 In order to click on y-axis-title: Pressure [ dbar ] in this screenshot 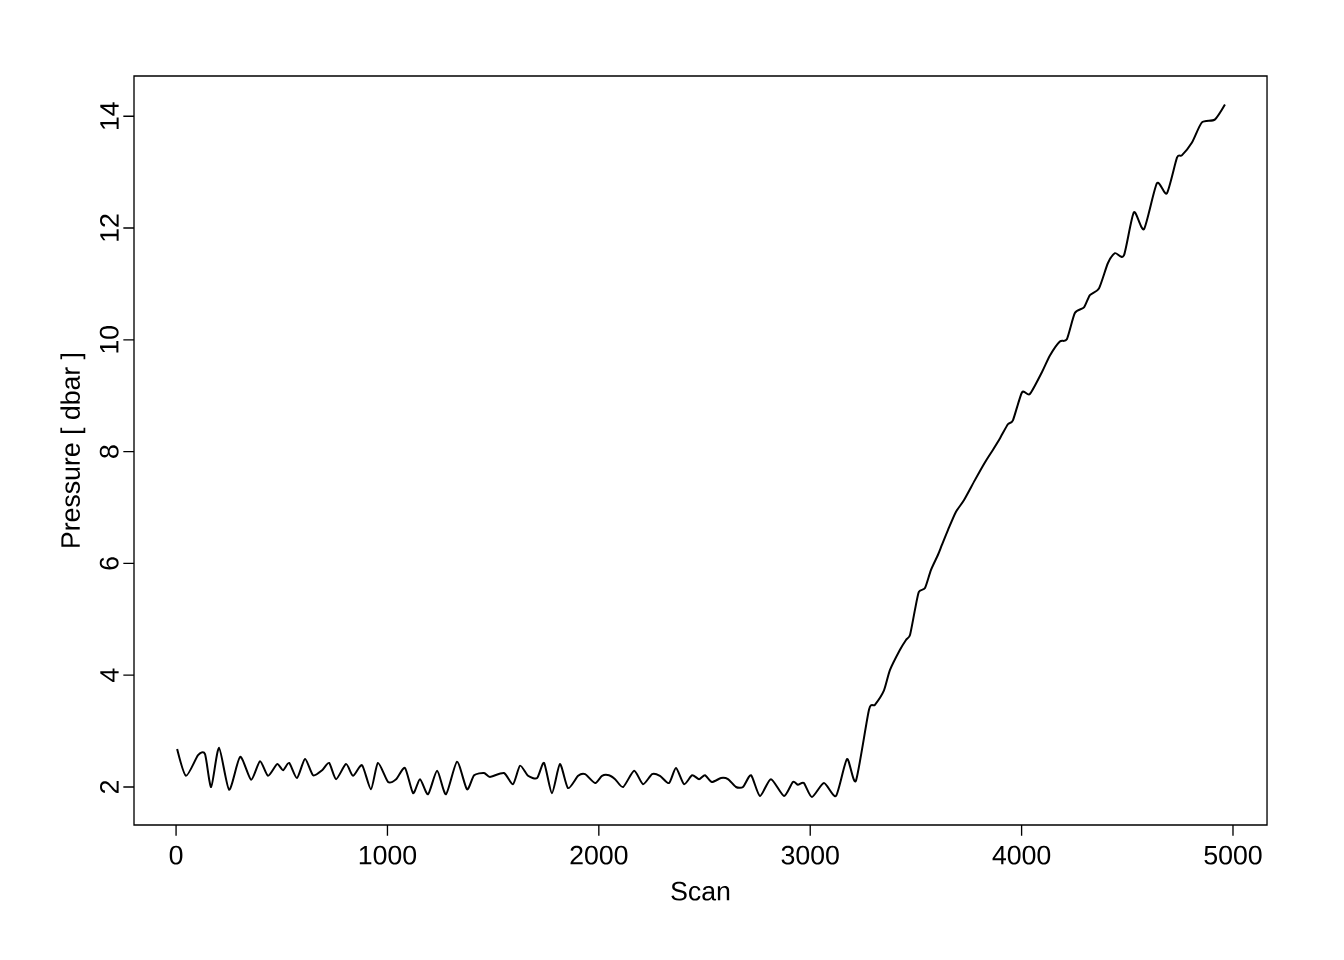, I will do `click(73, 450)`.